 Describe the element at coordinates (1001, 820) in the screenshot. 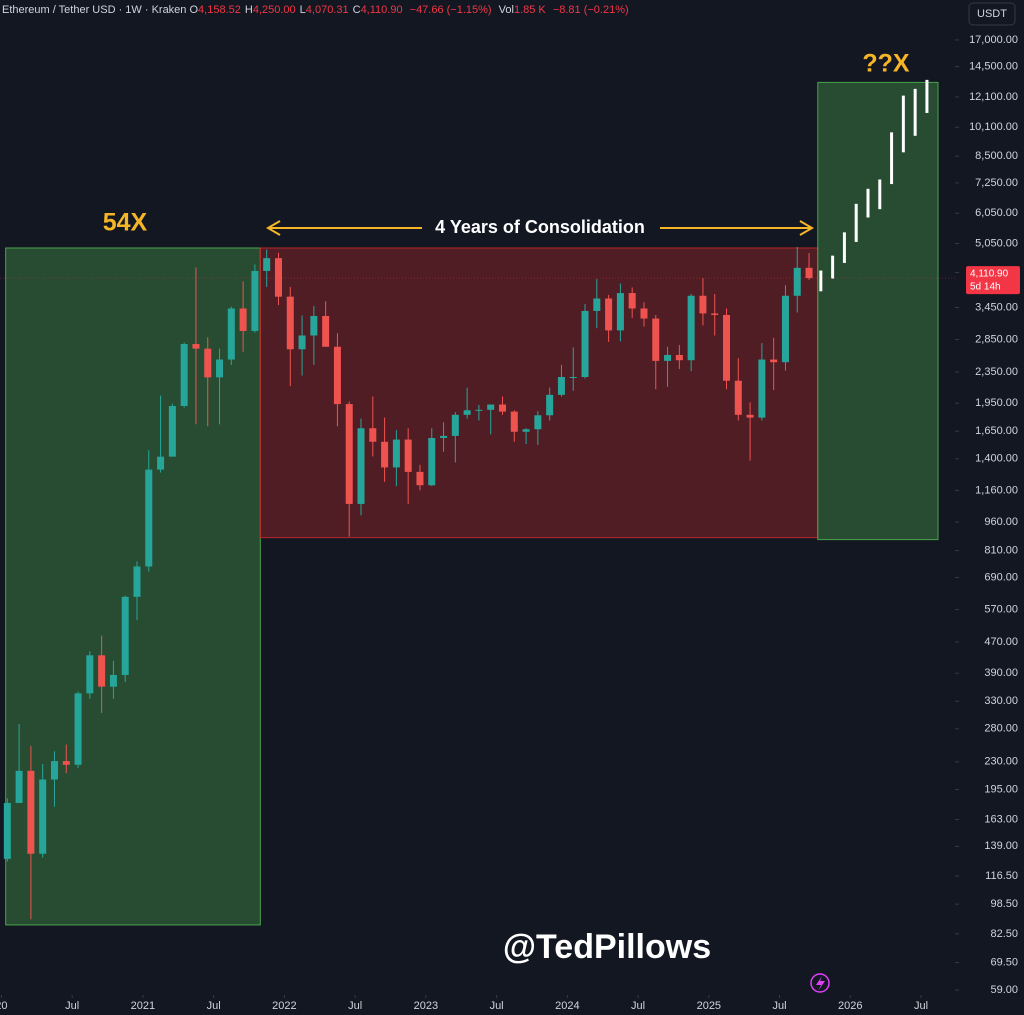

I see `y-tick-label: 163.00` at that location.